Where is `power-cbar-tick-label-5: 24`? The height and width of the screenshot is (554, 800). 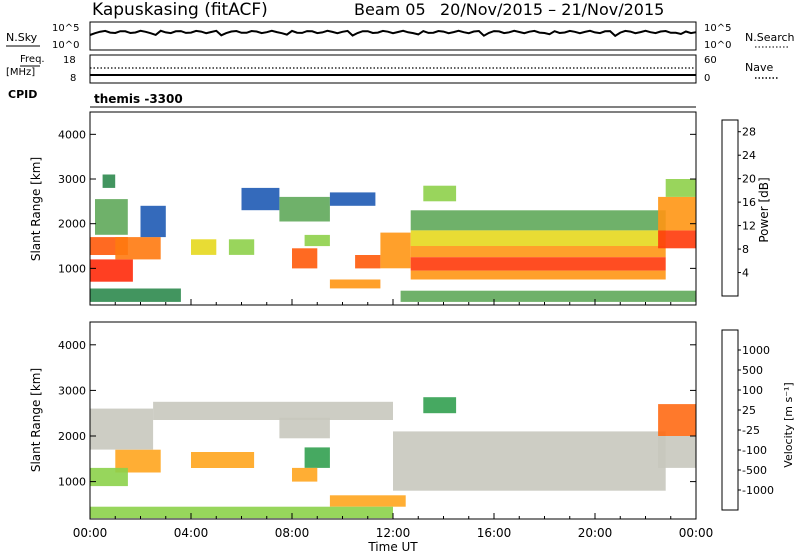
power-cbar-tick-label-5: 24 is located at coordinates (749, 155).